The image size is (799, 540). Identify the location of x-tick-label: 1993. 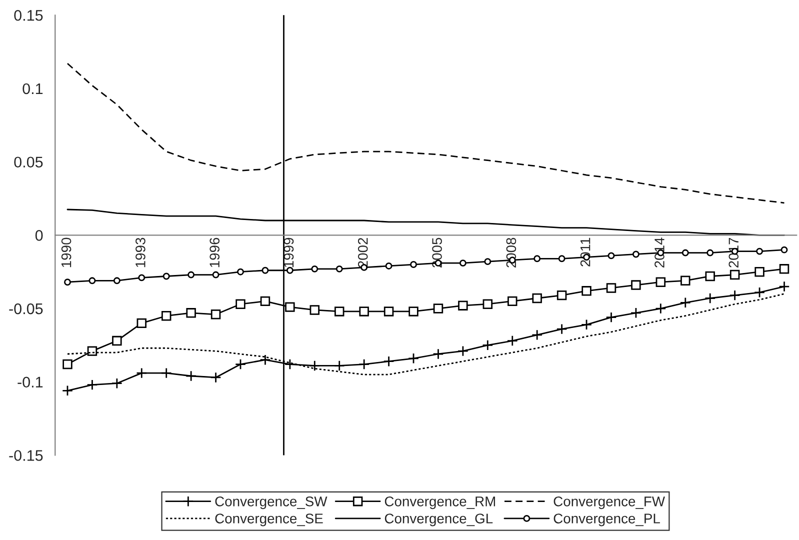
(141, 253).